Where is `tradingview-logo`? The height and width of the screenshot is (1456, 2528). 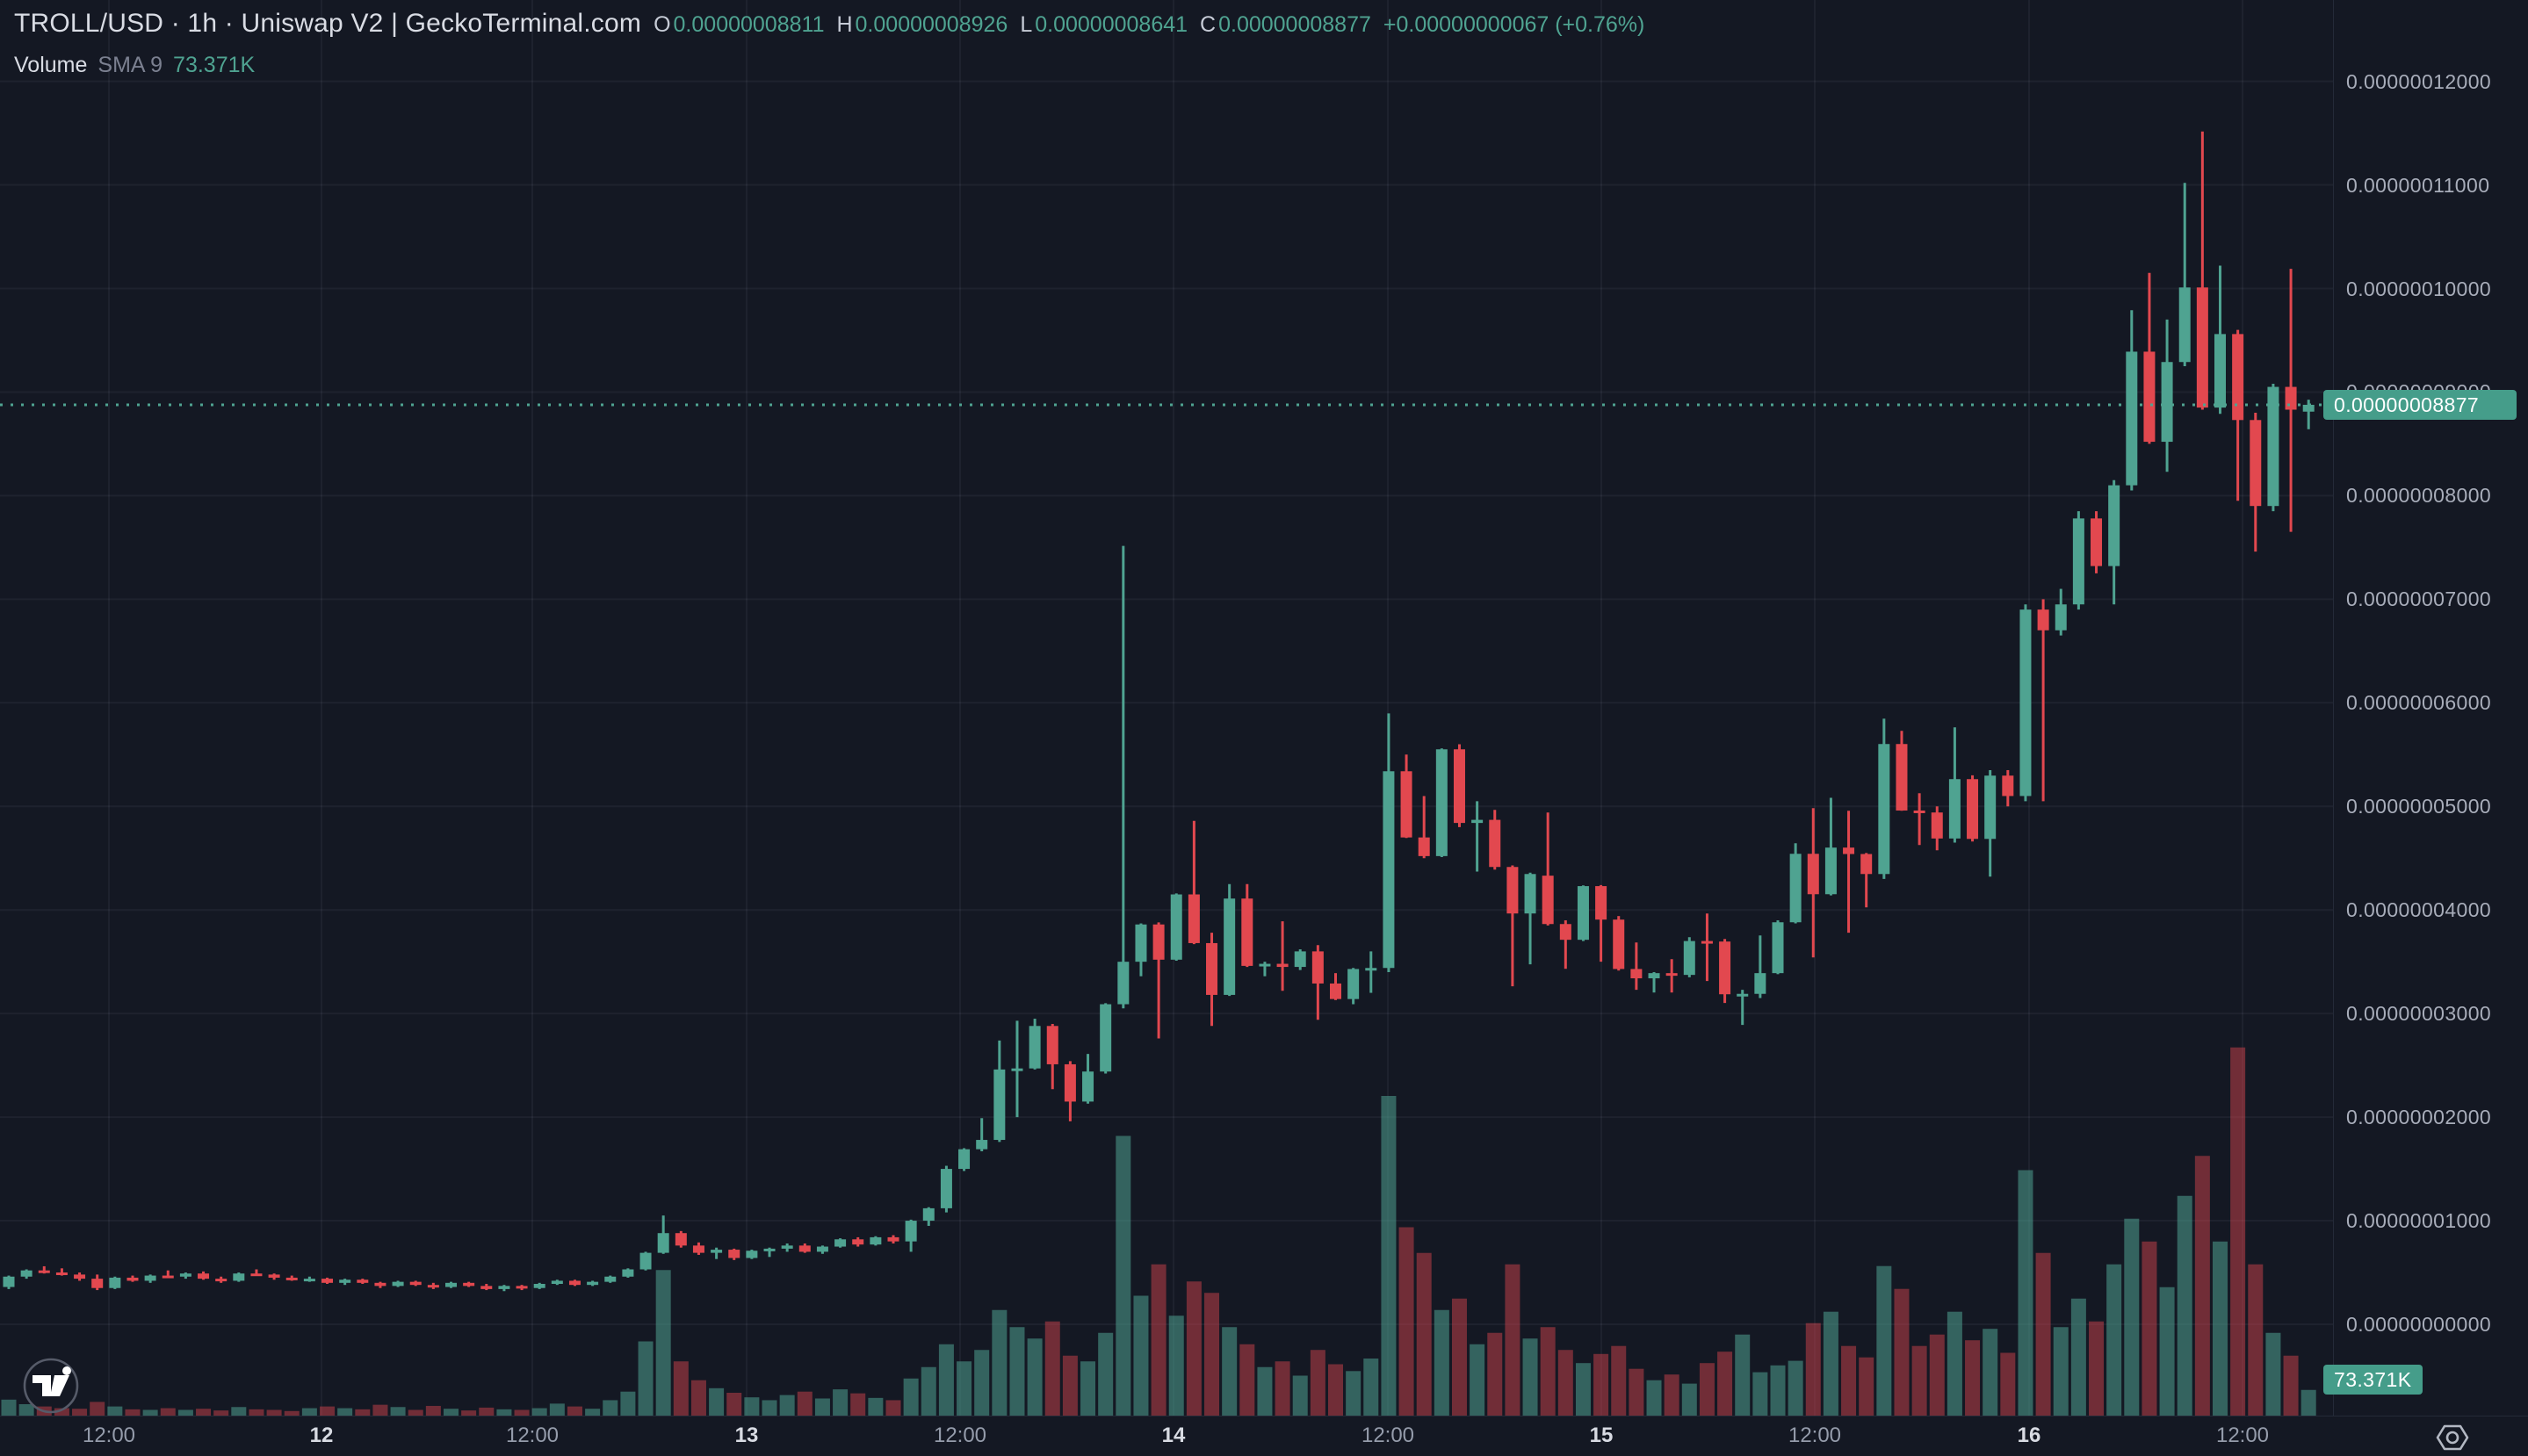 tradingview-logo is located at coordinates (51, 1386).